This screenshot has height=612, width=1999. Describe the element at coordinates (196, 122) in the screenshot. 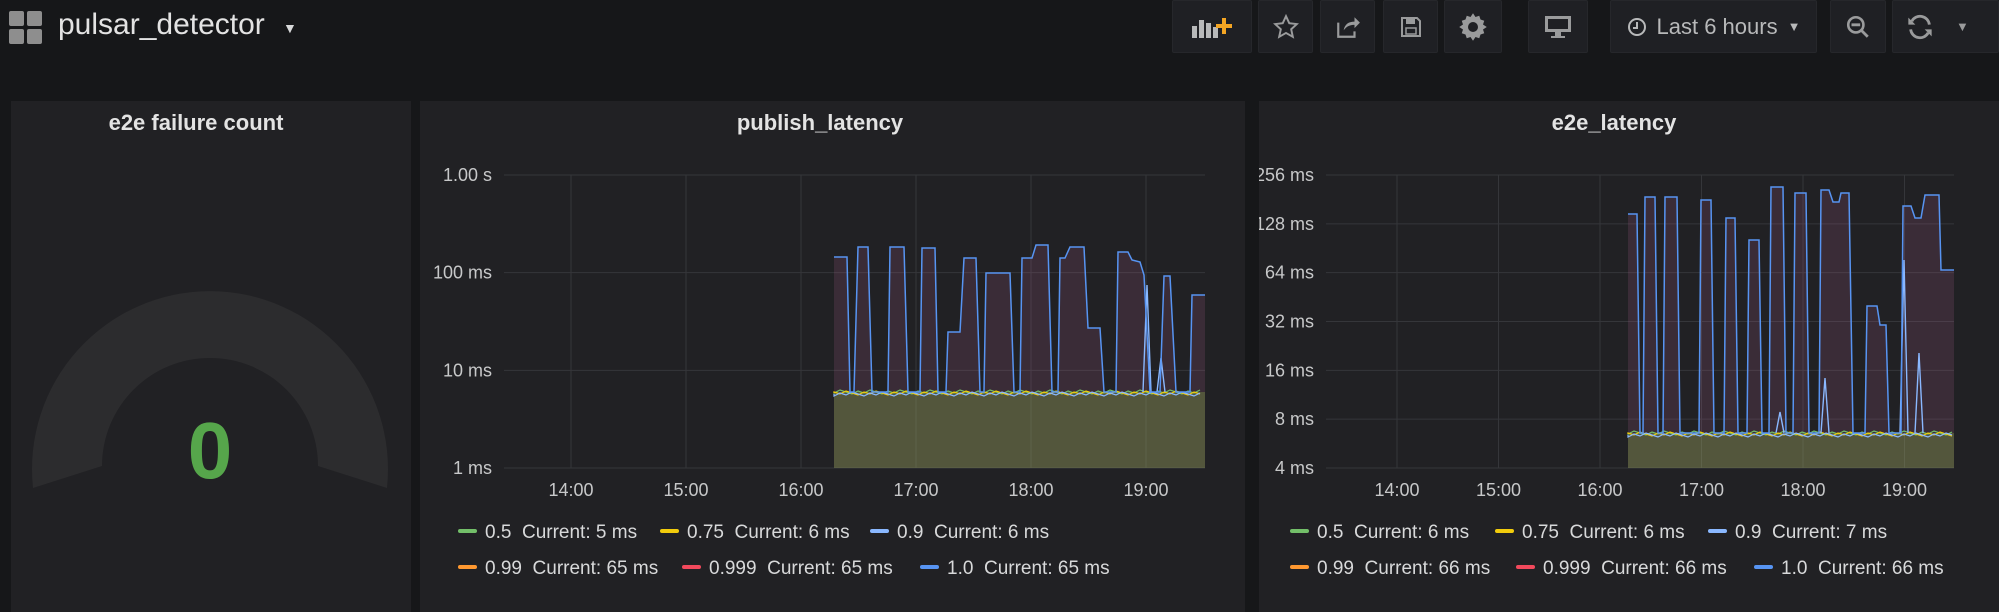

I see `panel-title: e2e failure count` at that location.